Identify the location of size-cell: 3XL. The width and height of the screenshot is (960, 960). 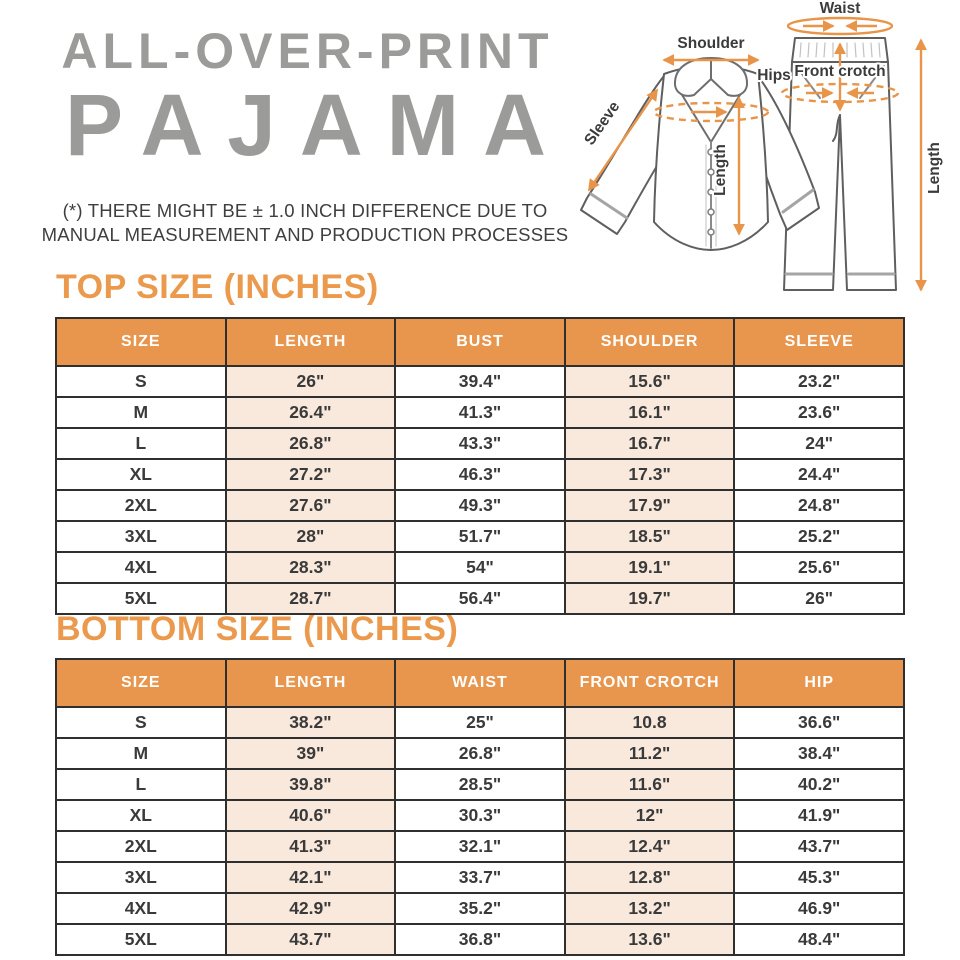
(141, 877).